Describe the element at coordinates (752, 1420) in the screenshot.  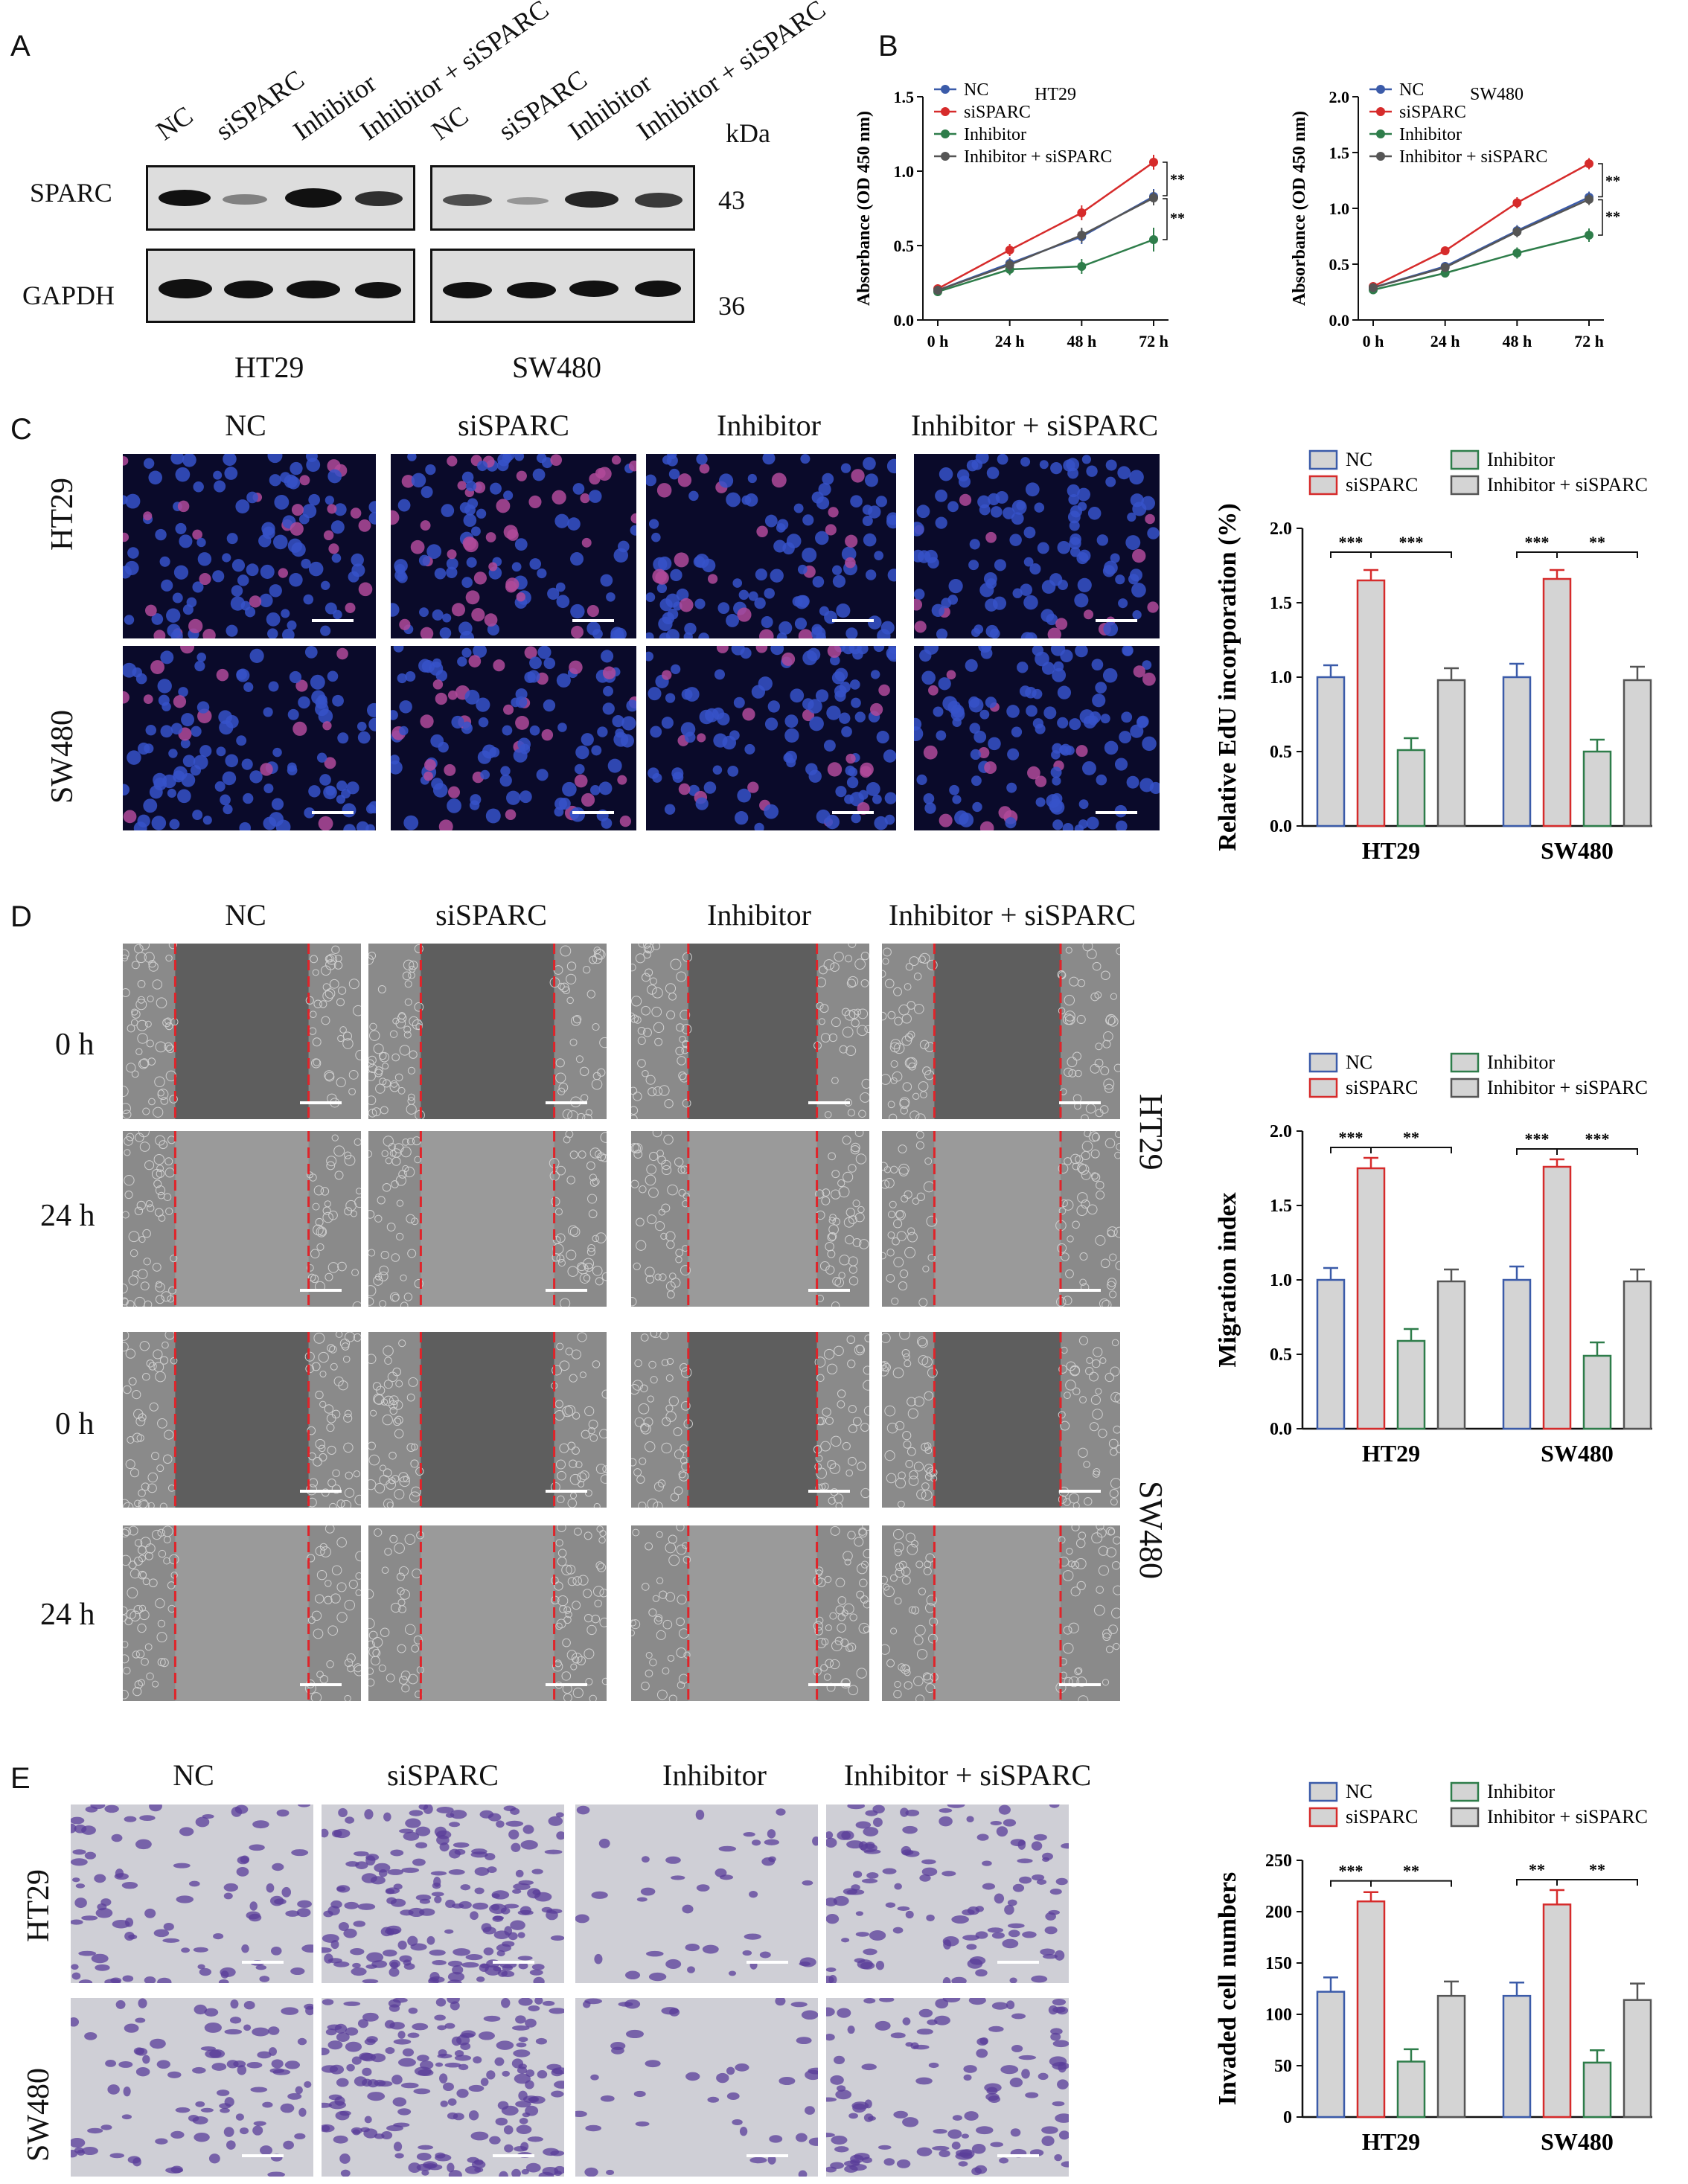
I see `scratch-gap` at that location.